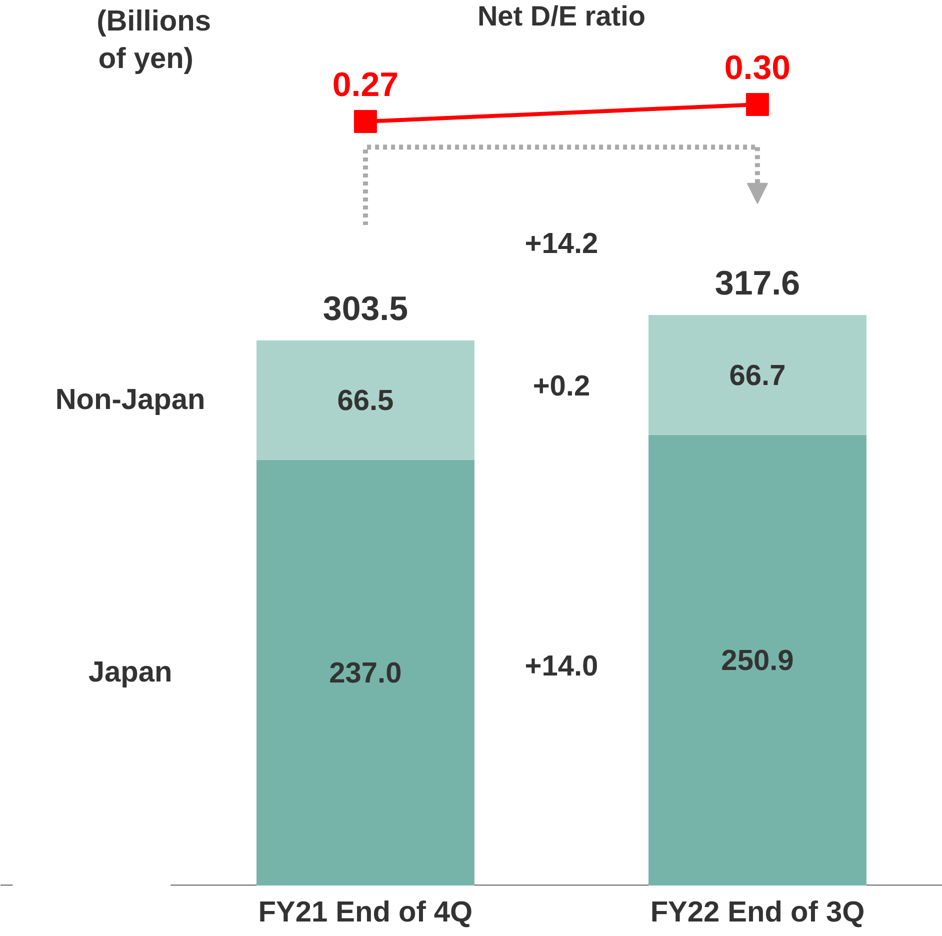 The height and width of the screenshot is (936, 942). I want to click on data-label: 0.27, so click(365, 85).